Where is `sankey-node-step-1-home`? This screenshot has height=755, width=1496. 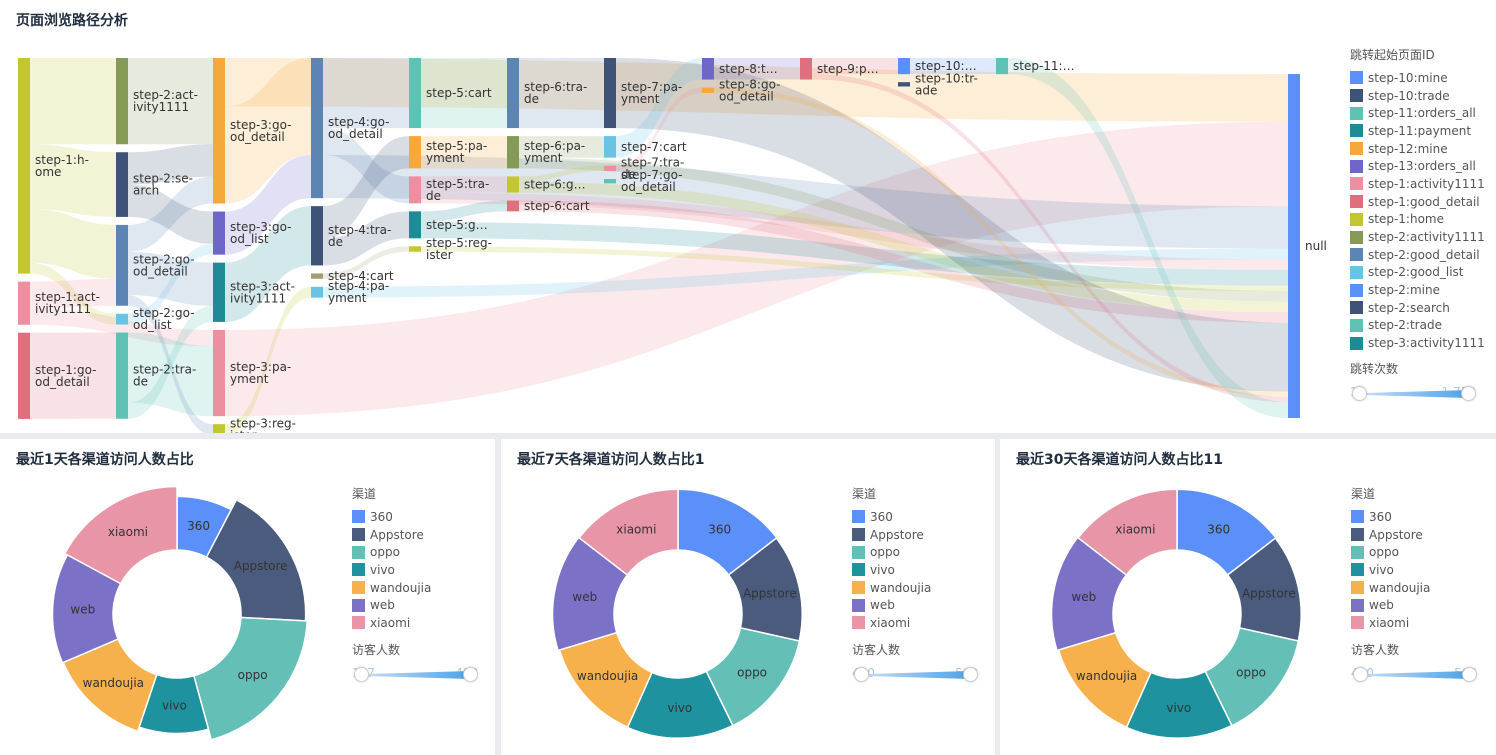
sankey-node-step-1-home is located at coordinates (24, 166).